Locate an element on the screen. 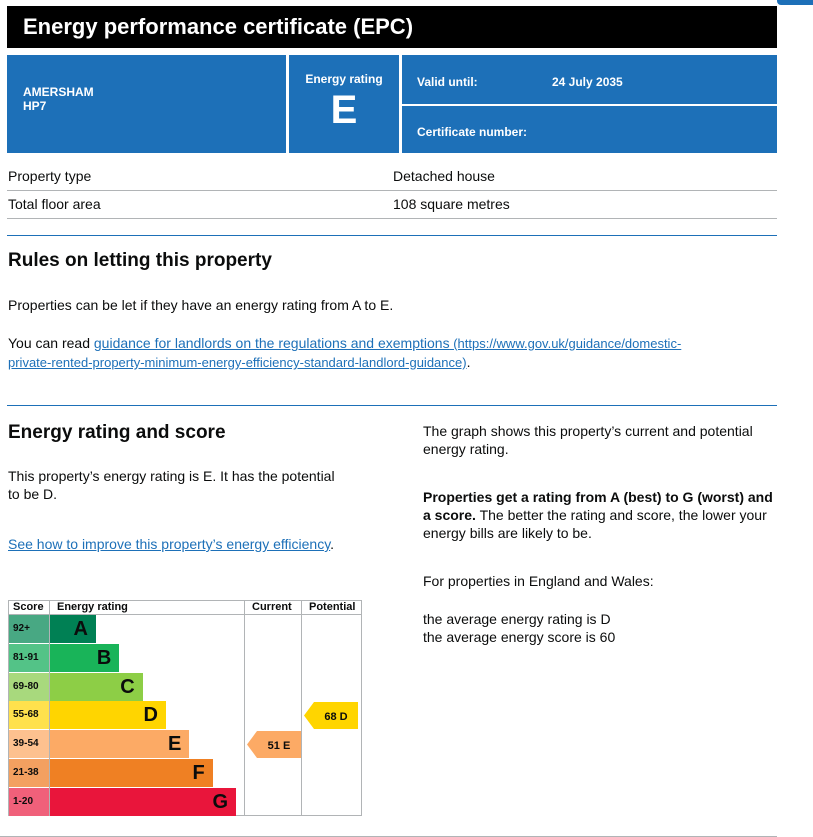  property-type-label: Property type is located at coordinates (50, 176).